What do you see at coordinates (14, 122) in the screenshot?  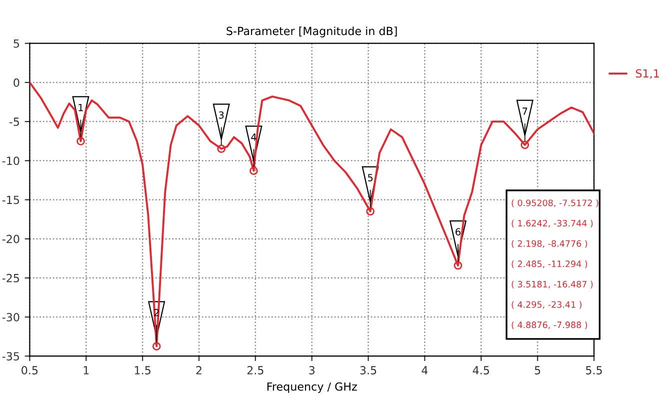 I see `y-tick-label: -5` at bounding box center [14, 122].